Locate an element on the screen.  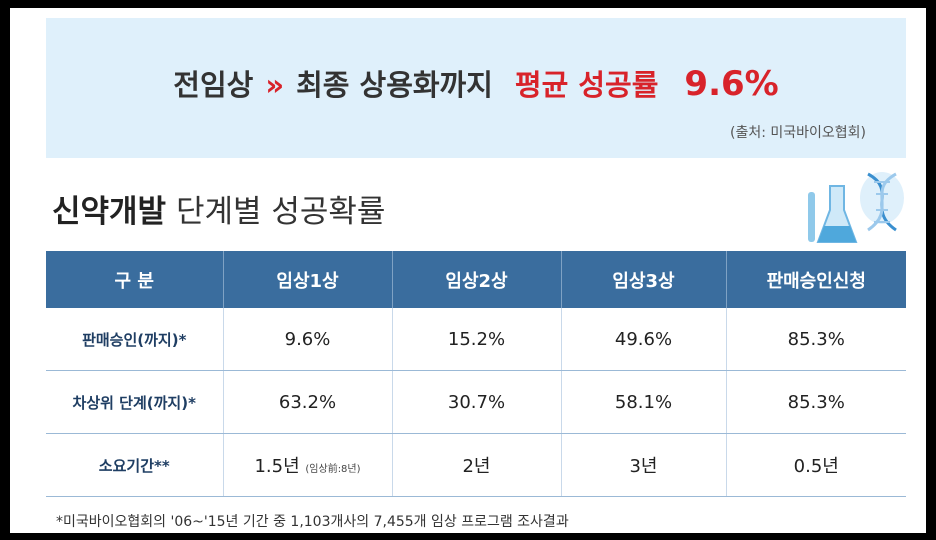
table-cell: 2년 is located at coordinates (476, 465).